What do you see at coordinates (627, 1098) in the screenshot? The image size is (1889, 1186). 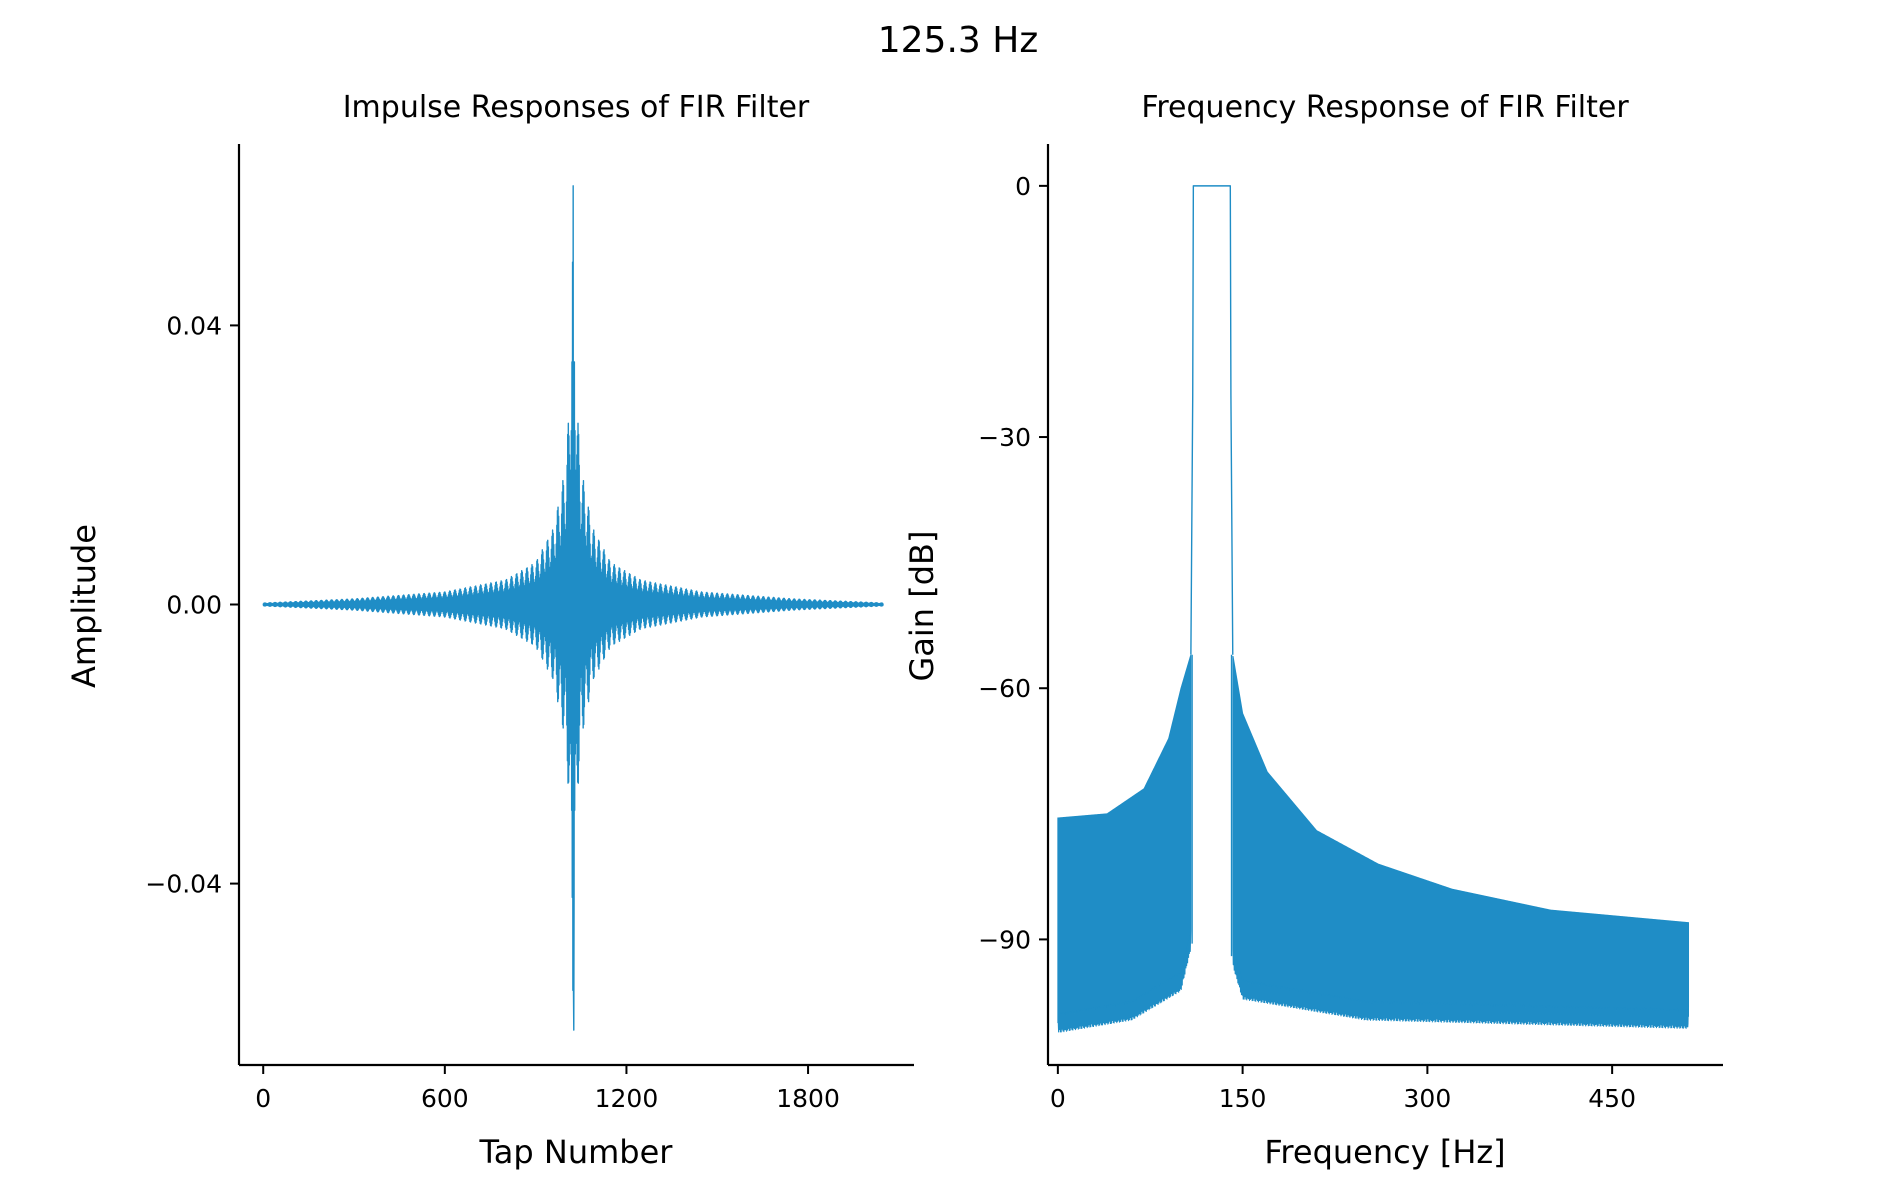 I see `impulse-xtick-label: 1200` at bounding box center [627, 1098].